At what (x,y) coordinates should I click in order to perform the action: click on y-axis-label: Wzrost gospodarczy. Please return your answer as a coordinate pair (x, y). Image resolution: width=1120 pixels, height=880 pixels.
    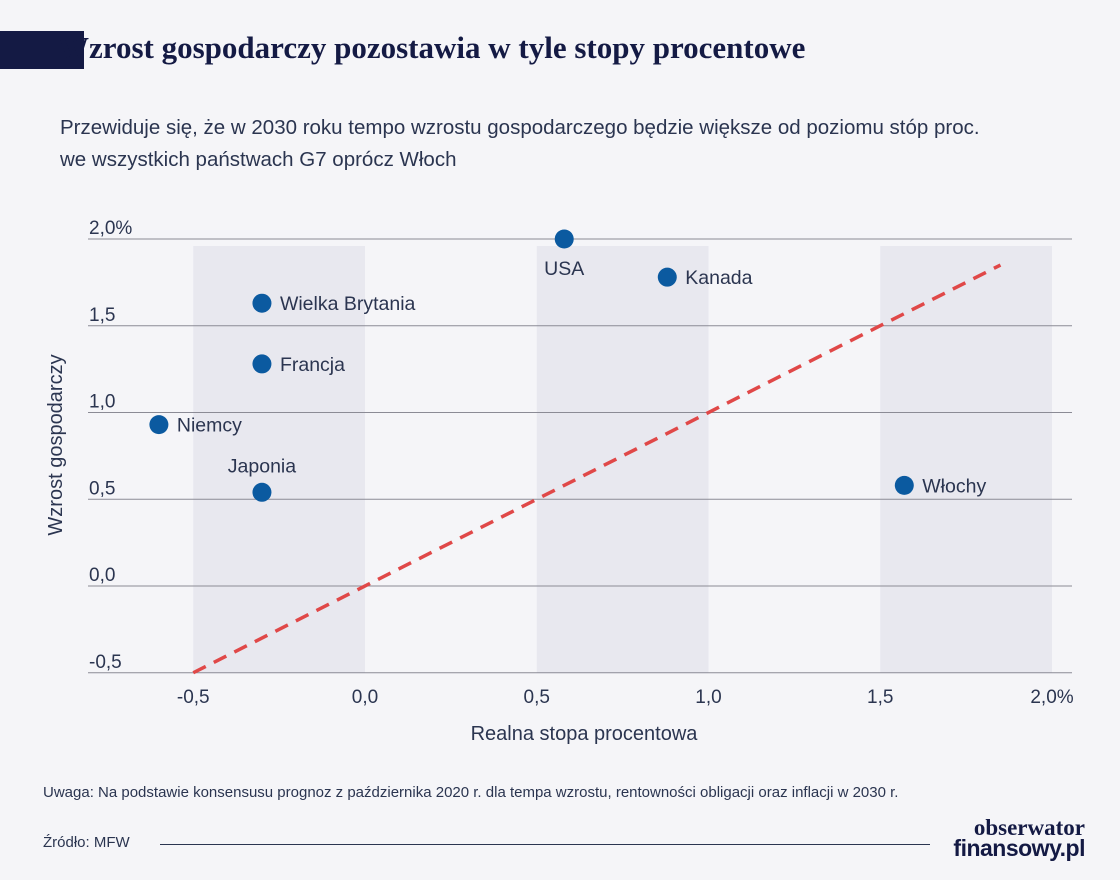
    Looking at the image, I should click on (56, 444).